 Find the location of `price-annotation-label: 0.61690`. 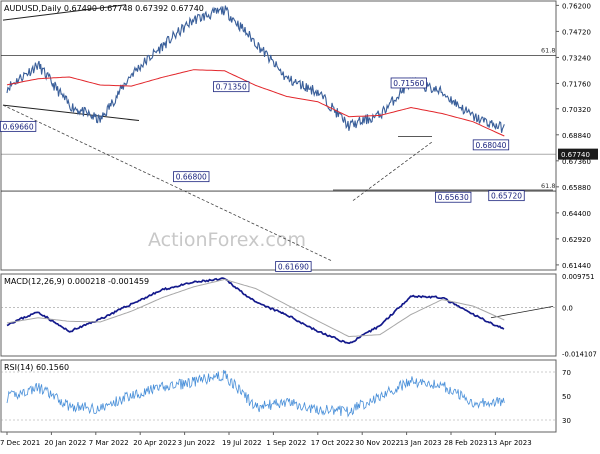

price-annotation-label: 0.61690 is located at coordinates (293, 267).